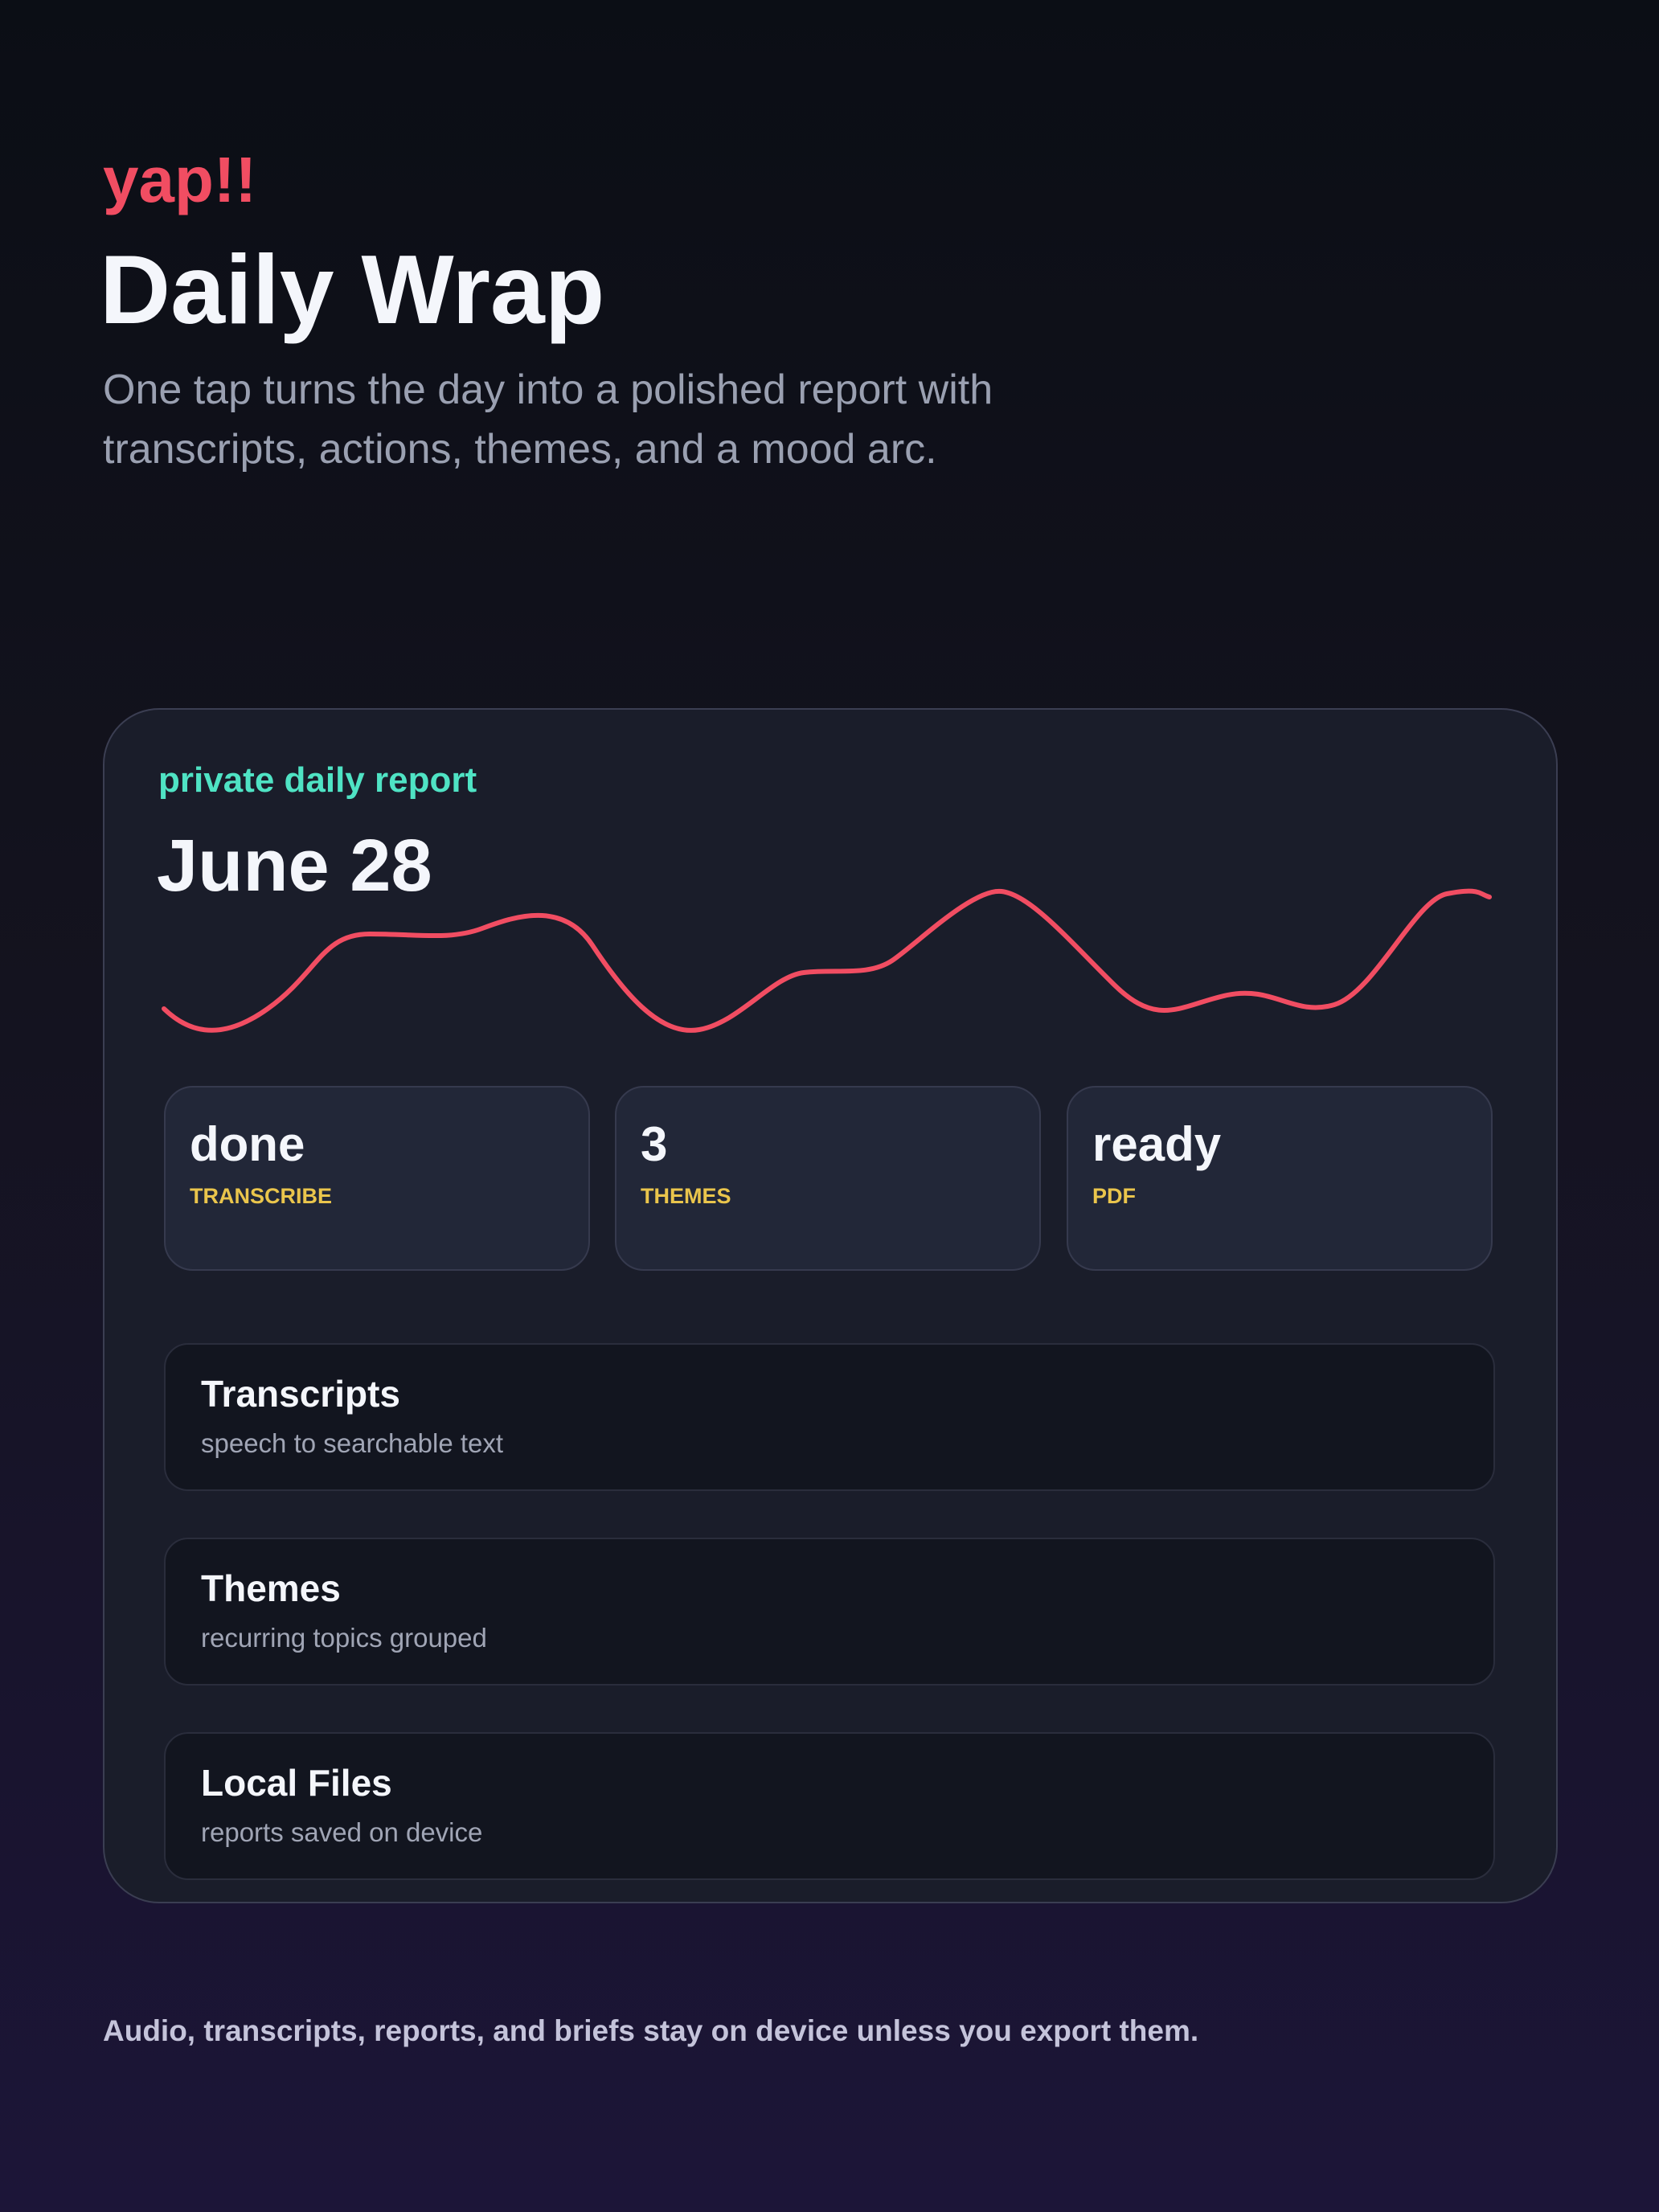 The width and height of the screenshot is (1659, 2212). What do you see at coordinates (829, 1806) in the screenshot?
I see `feature-item: Local Files reports saved on device` at bounding box center [829, 1806].